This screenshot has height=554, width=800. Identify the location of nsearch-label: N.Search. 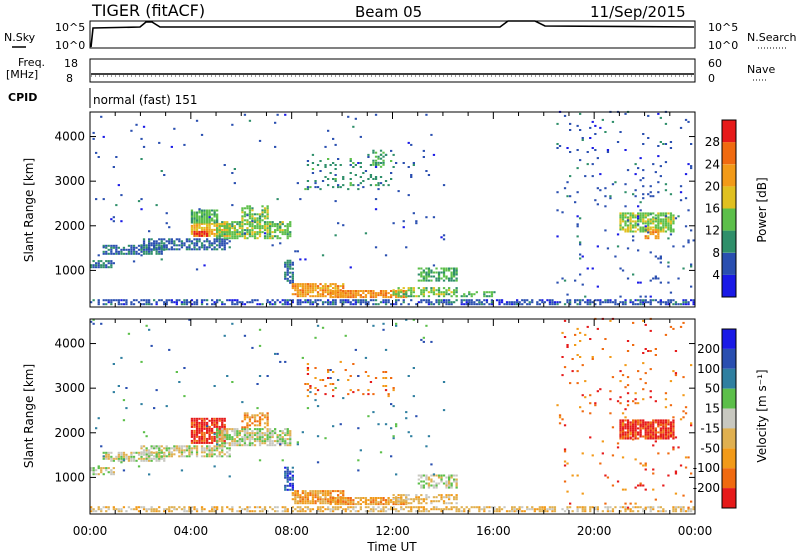
(772, 37).